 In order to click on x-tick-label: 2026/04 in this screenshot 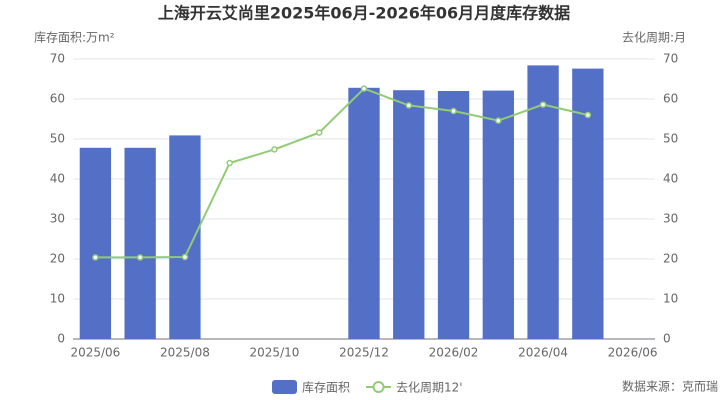, I will do `click(543, 353)`.